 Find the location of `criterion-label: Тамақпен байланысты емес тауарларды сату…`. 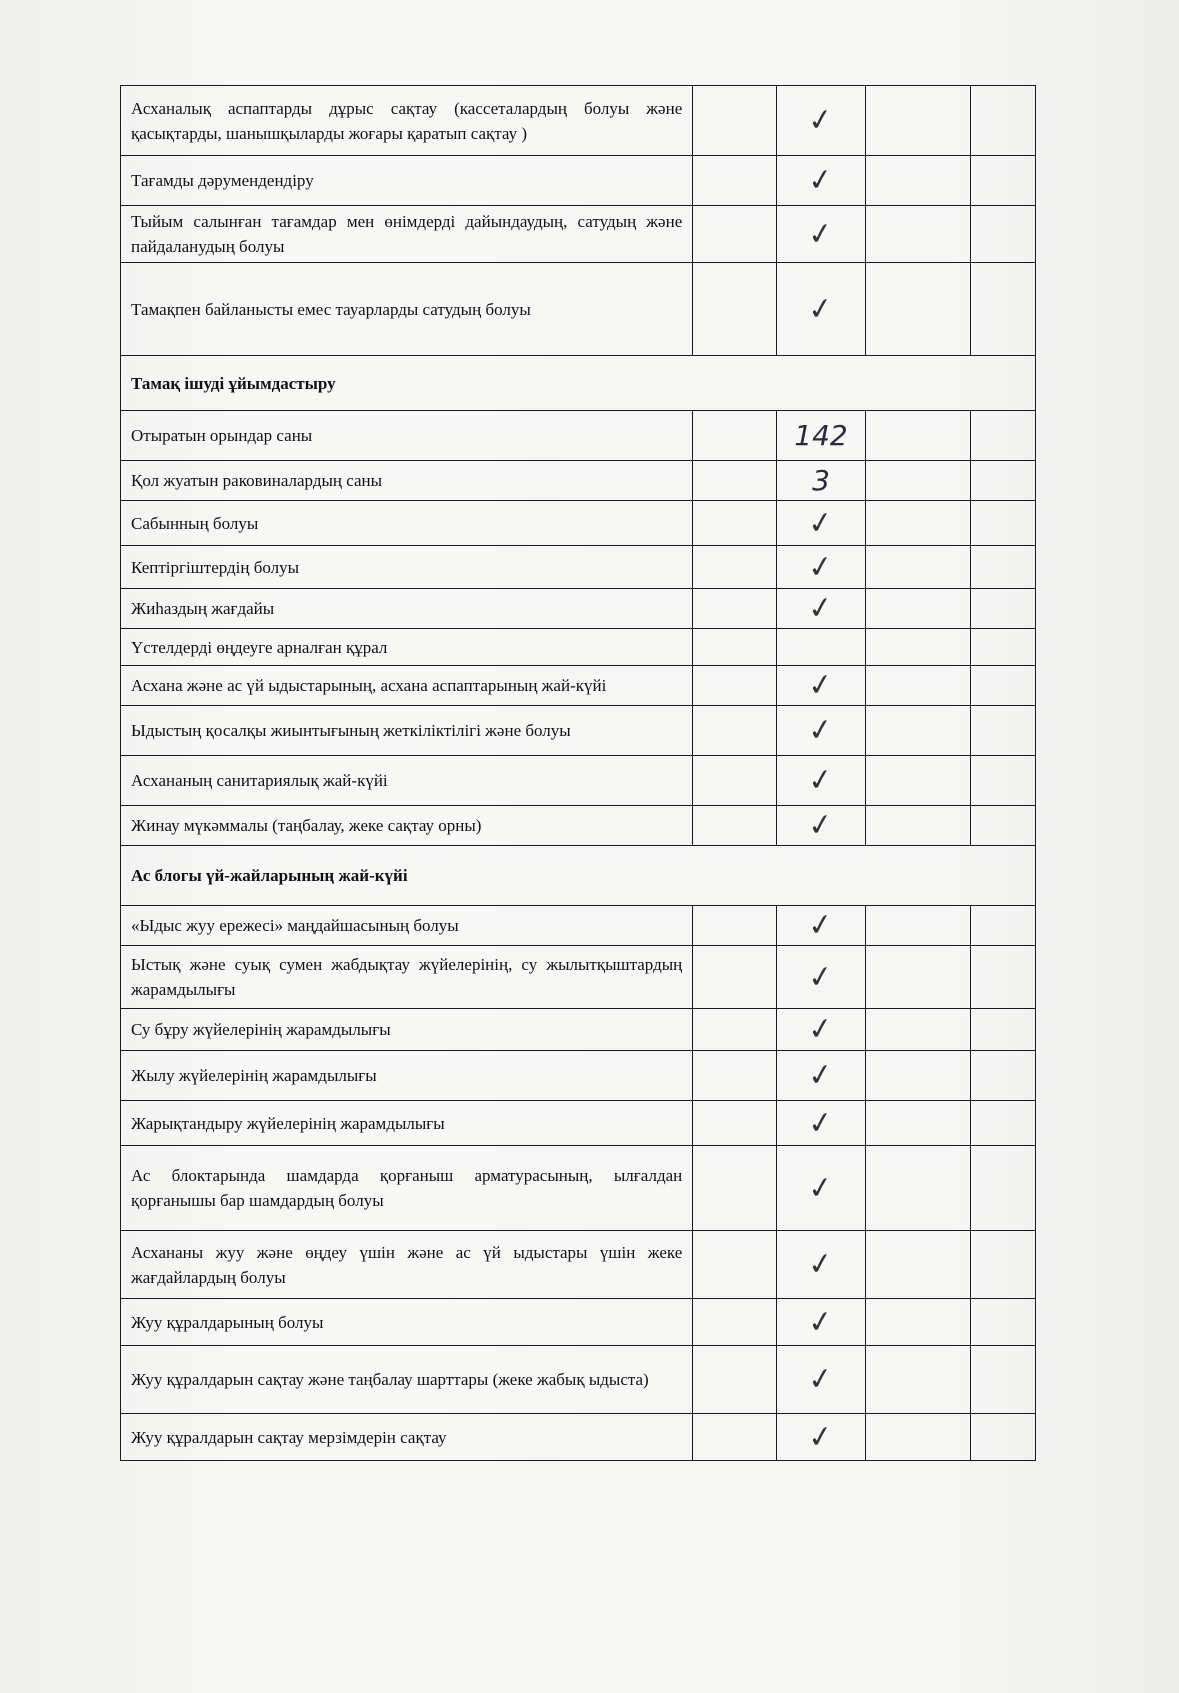

criterion-label: Тамақпен байланысты емес тауарларды сату… is located at coordinates (406, 309).